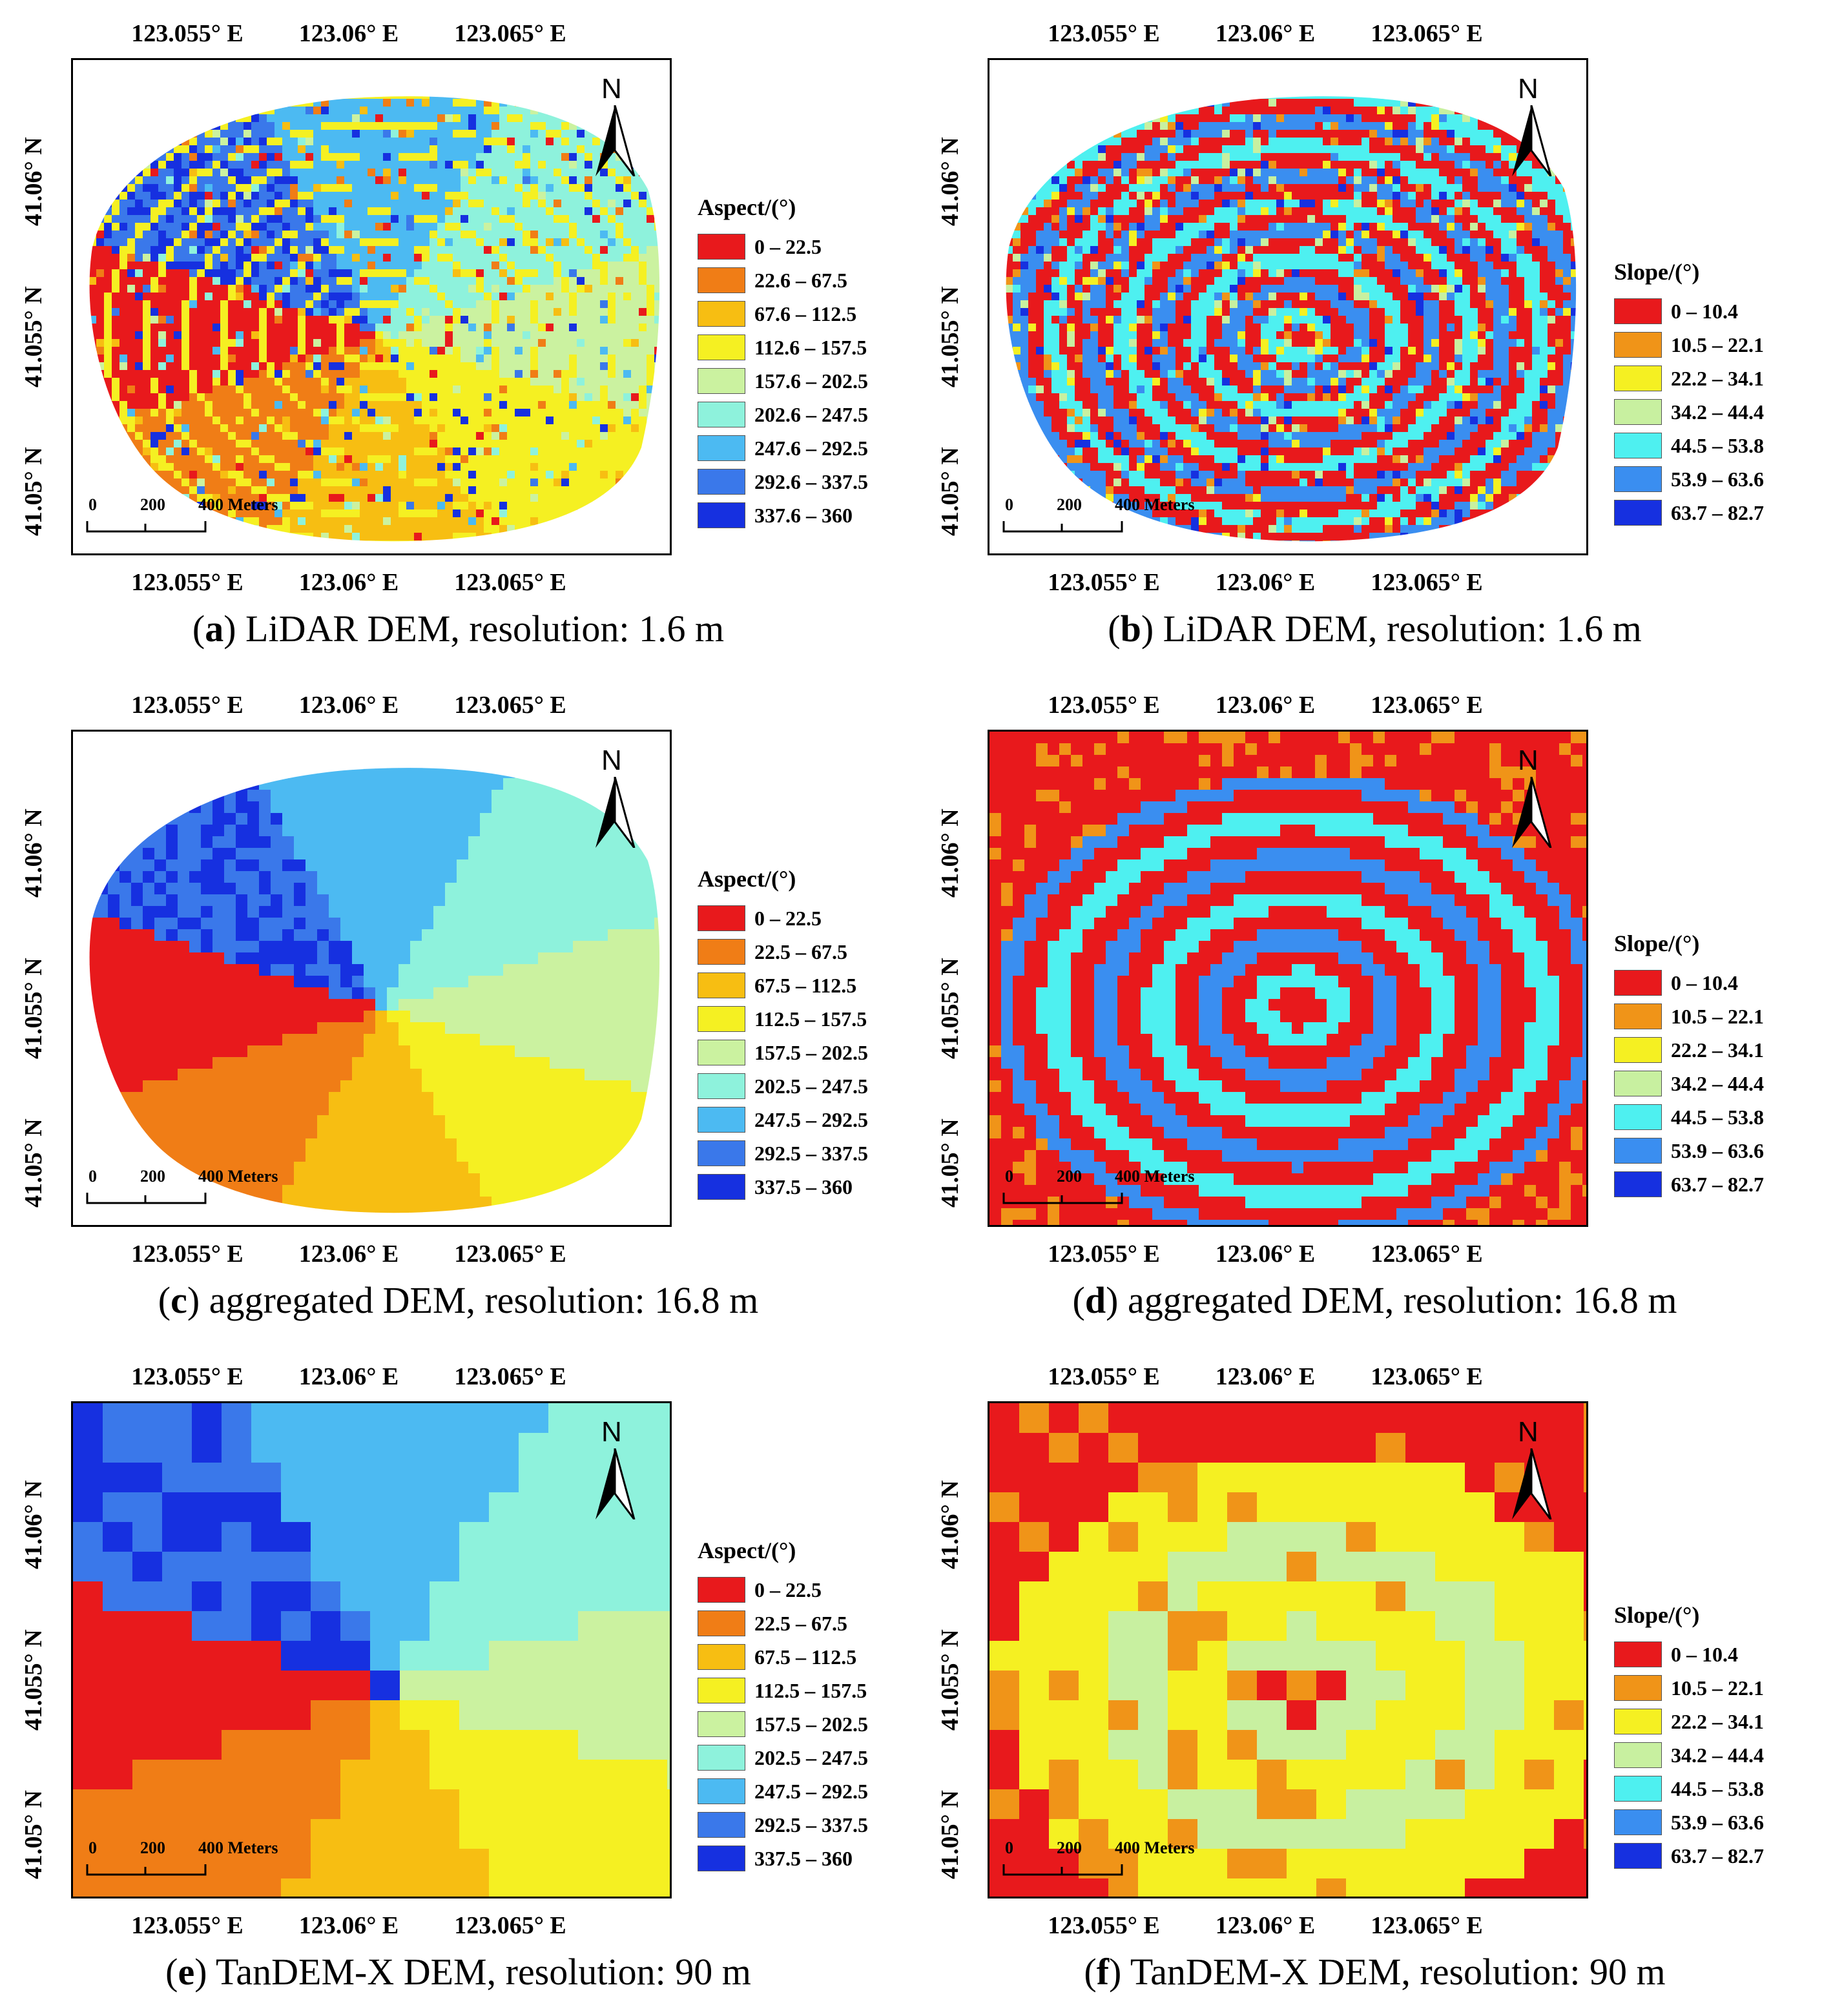  Describe the element at coordinates (811, 1791) in the screenshot. I see `legend-label: 247.5 – 292.5` at that location.